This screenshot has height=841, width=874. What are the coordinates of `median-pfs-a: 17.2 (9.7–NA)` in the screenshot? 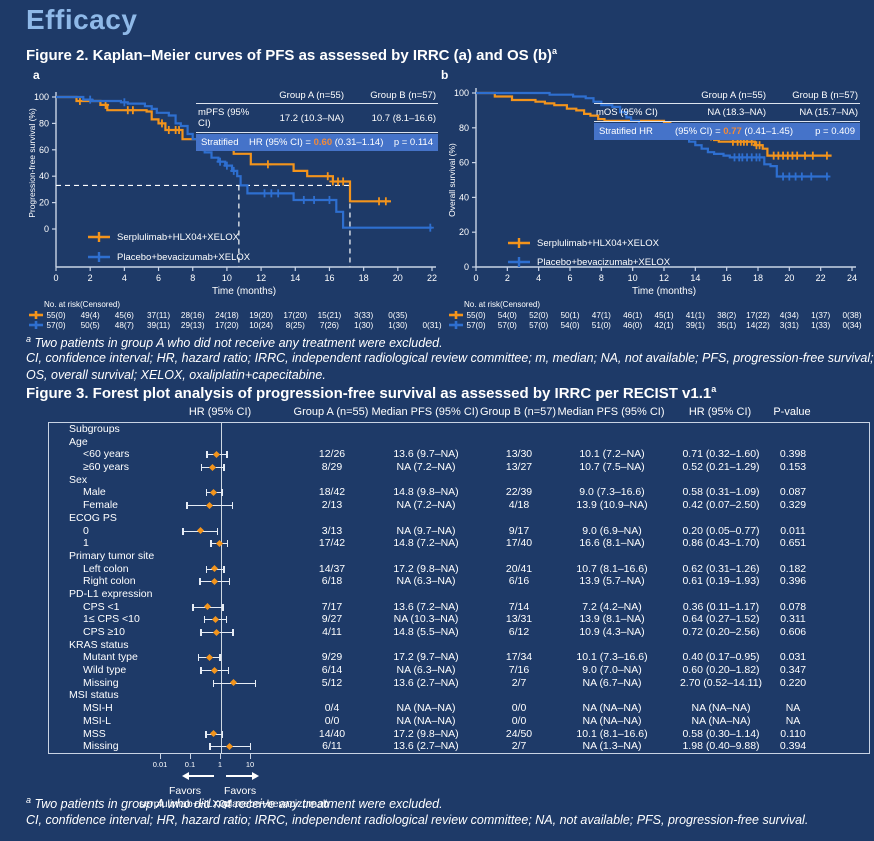 It's located at (426, 657).